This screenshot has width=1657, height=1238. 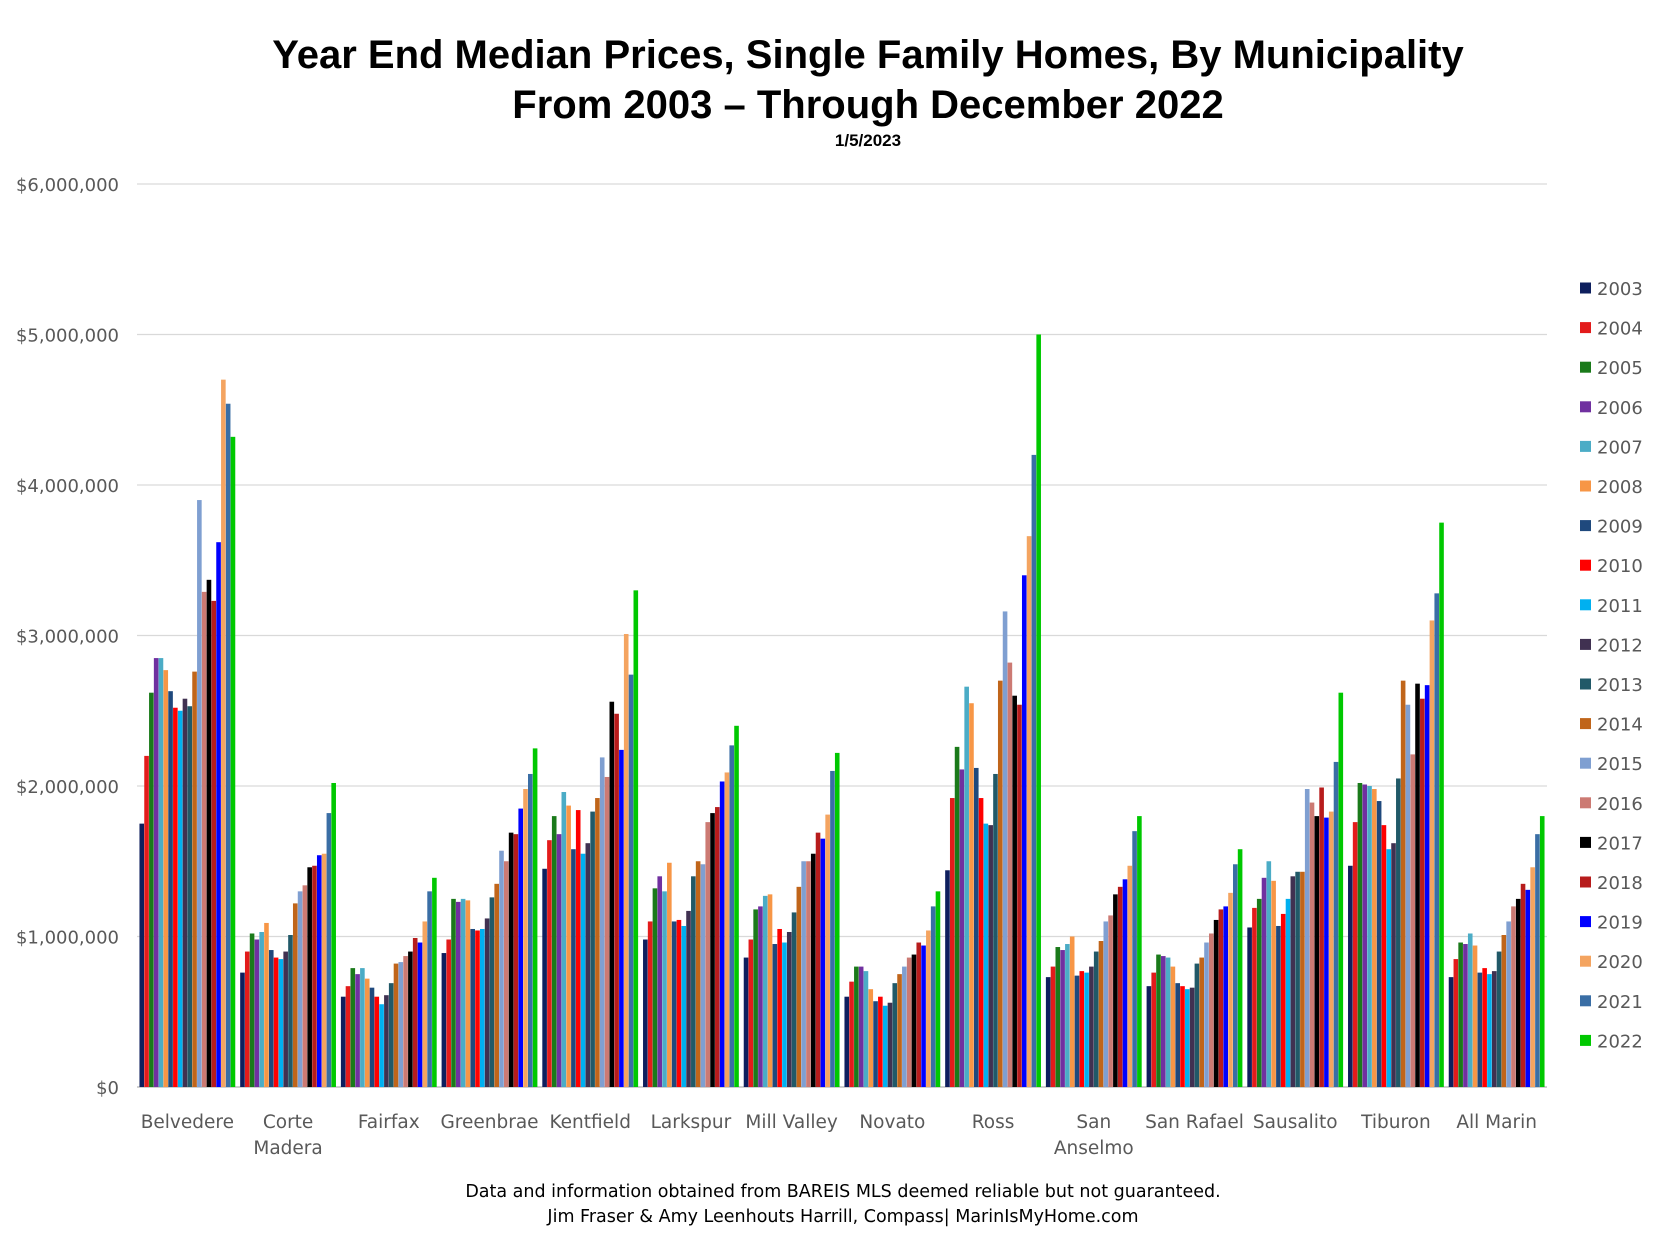 What do you see at coordinates (1620, 645) in the screenshot?
I see `legend-label: 2012` at bounding box center [1620, 645].